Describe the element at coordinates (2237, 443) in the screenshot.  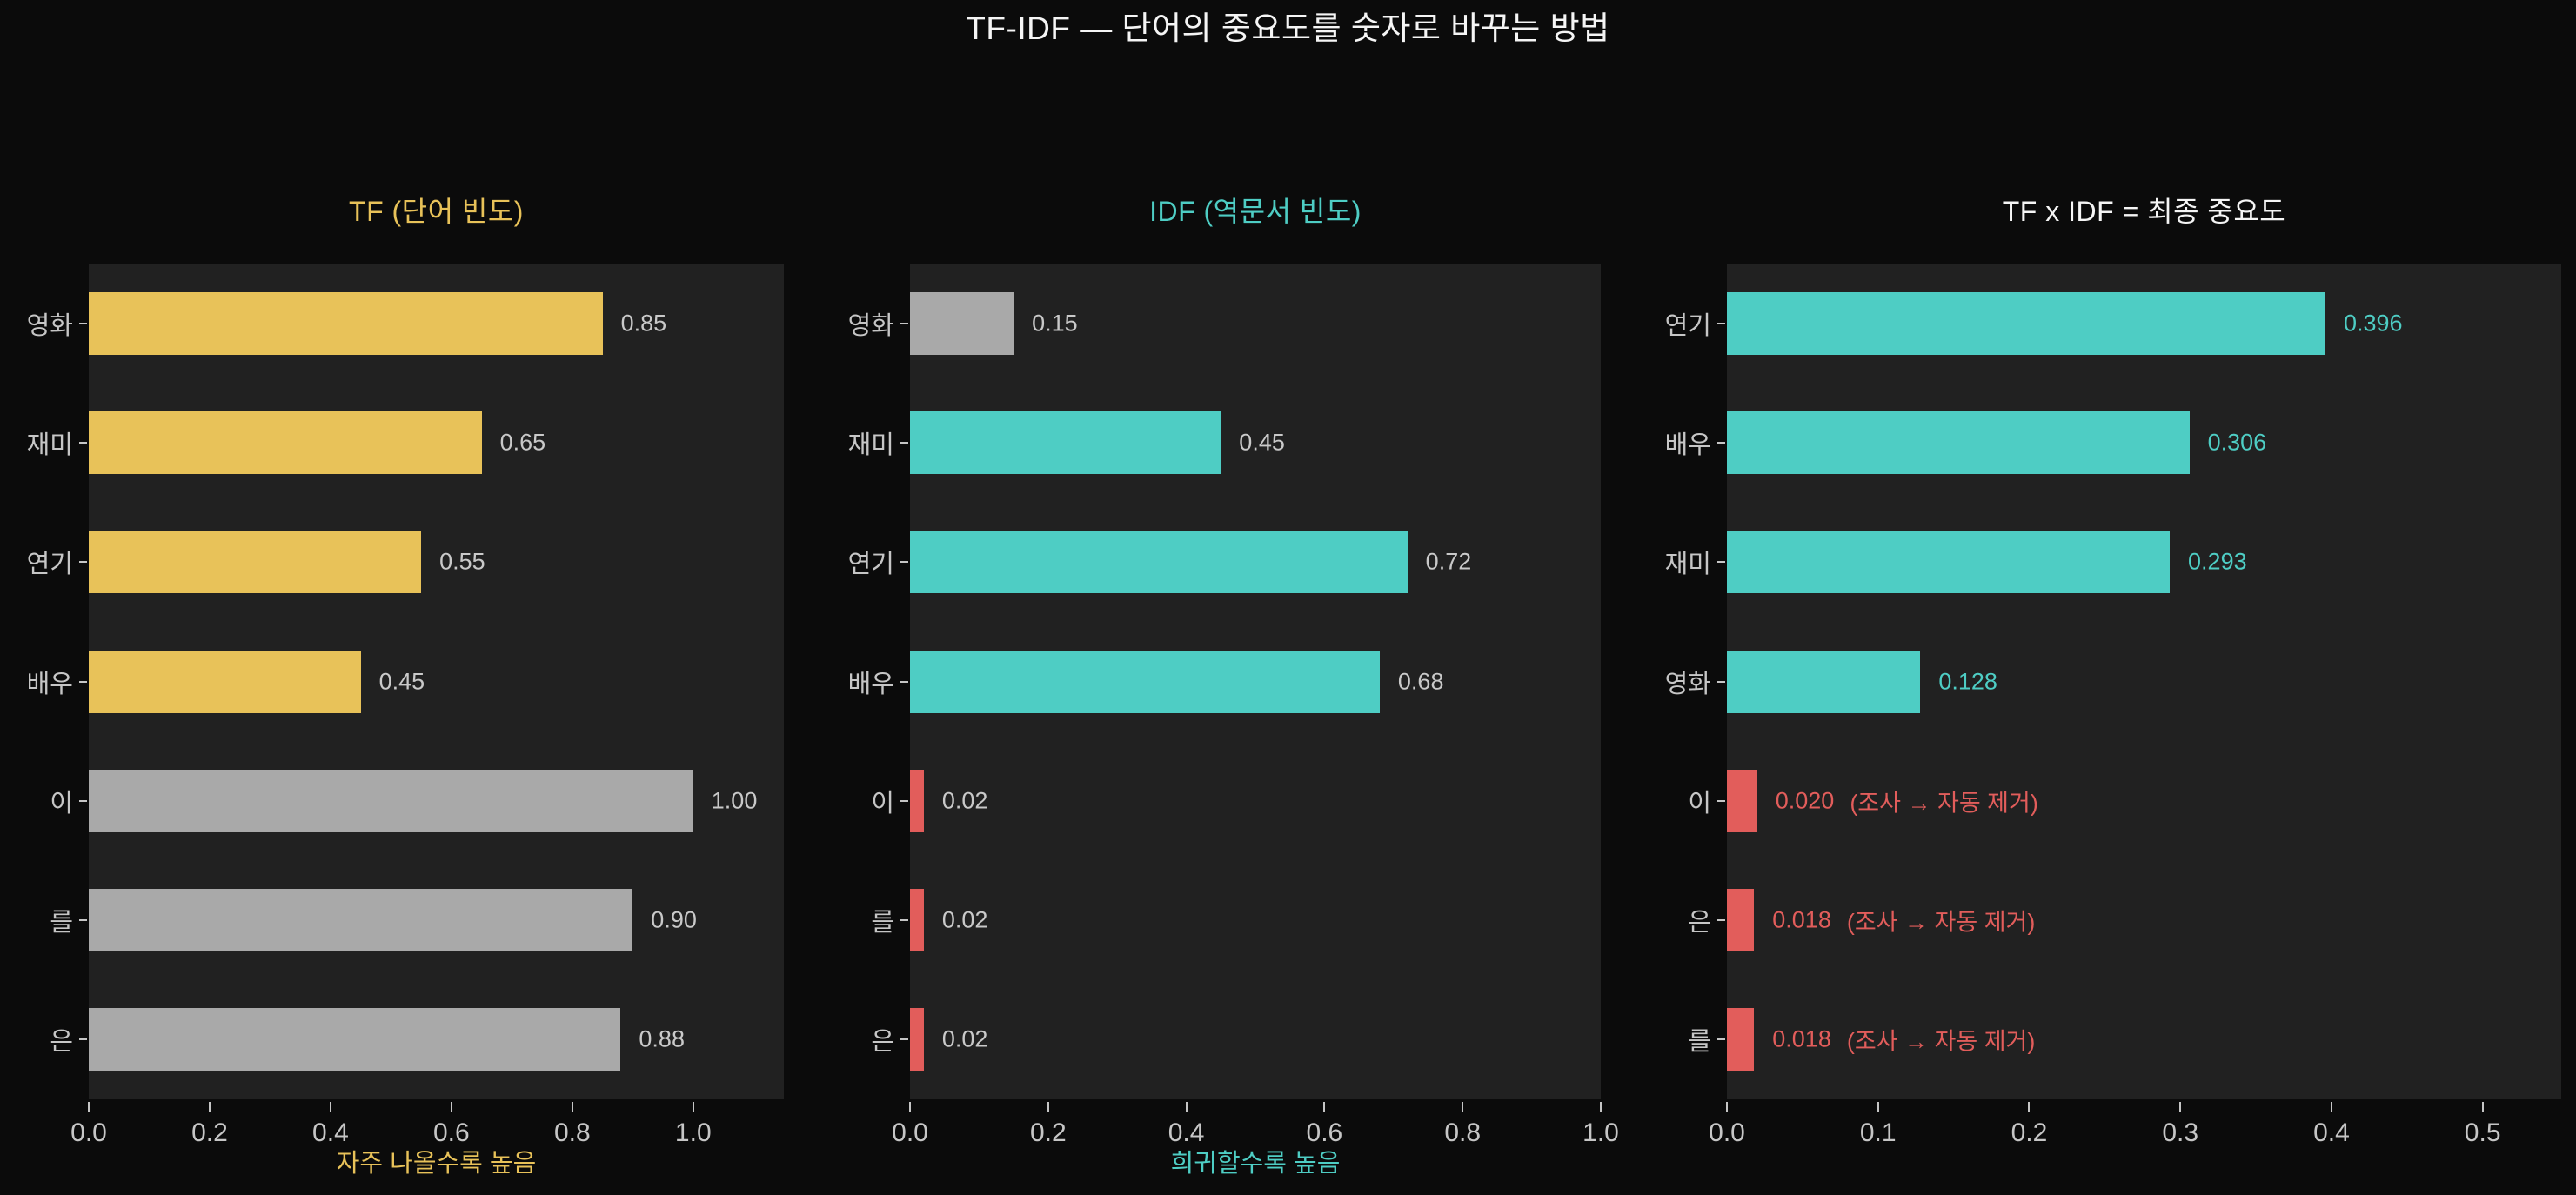
I see `value-number: 0.306` at that location.